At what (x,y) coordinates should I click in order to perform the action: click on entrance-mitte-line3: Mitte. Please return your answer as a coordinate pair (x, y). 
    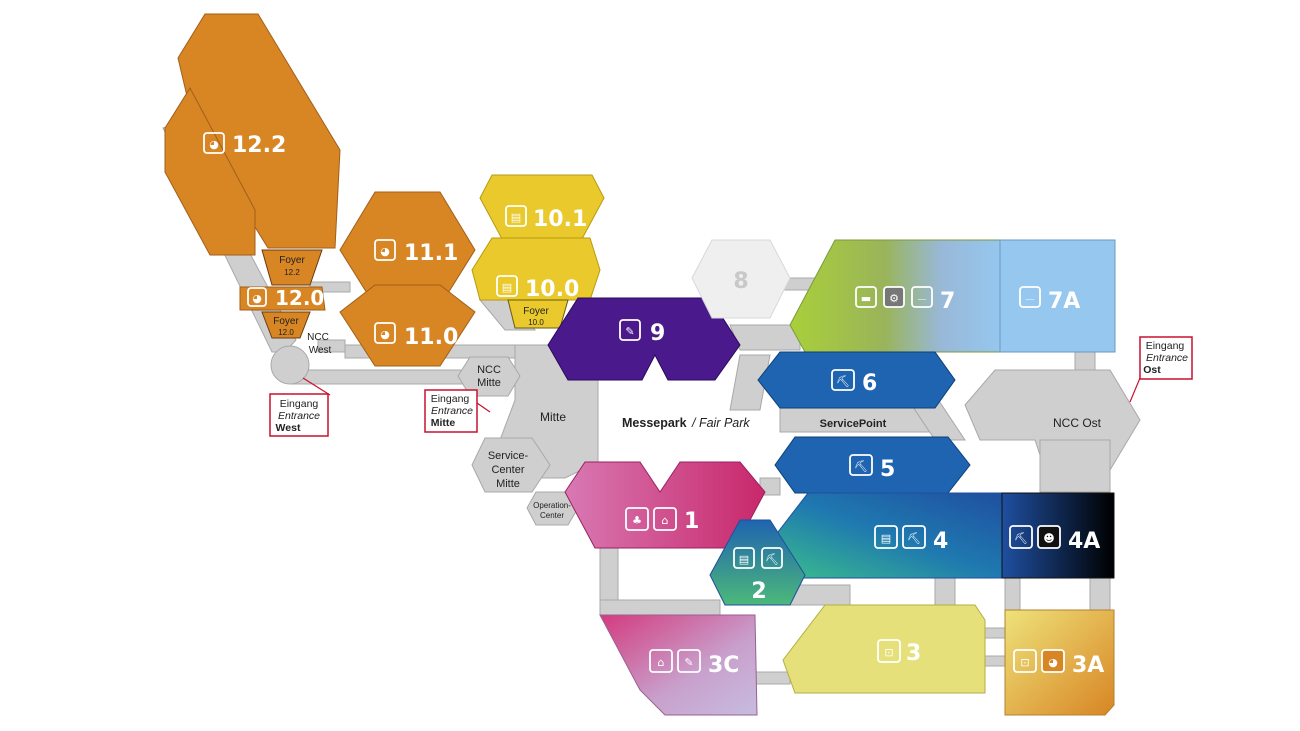
    Looking at the image, I should click on (443, 423).